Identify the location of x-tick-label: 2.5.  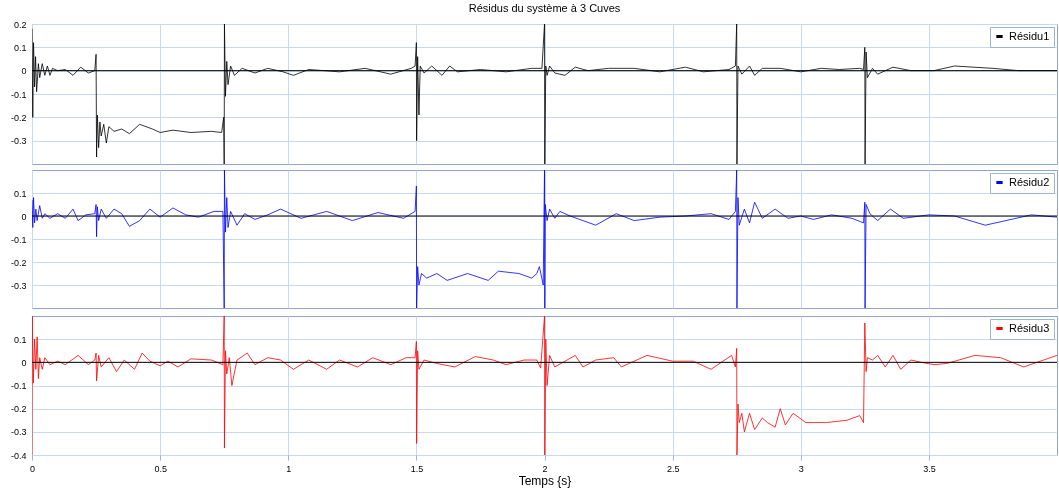
(673, 468).